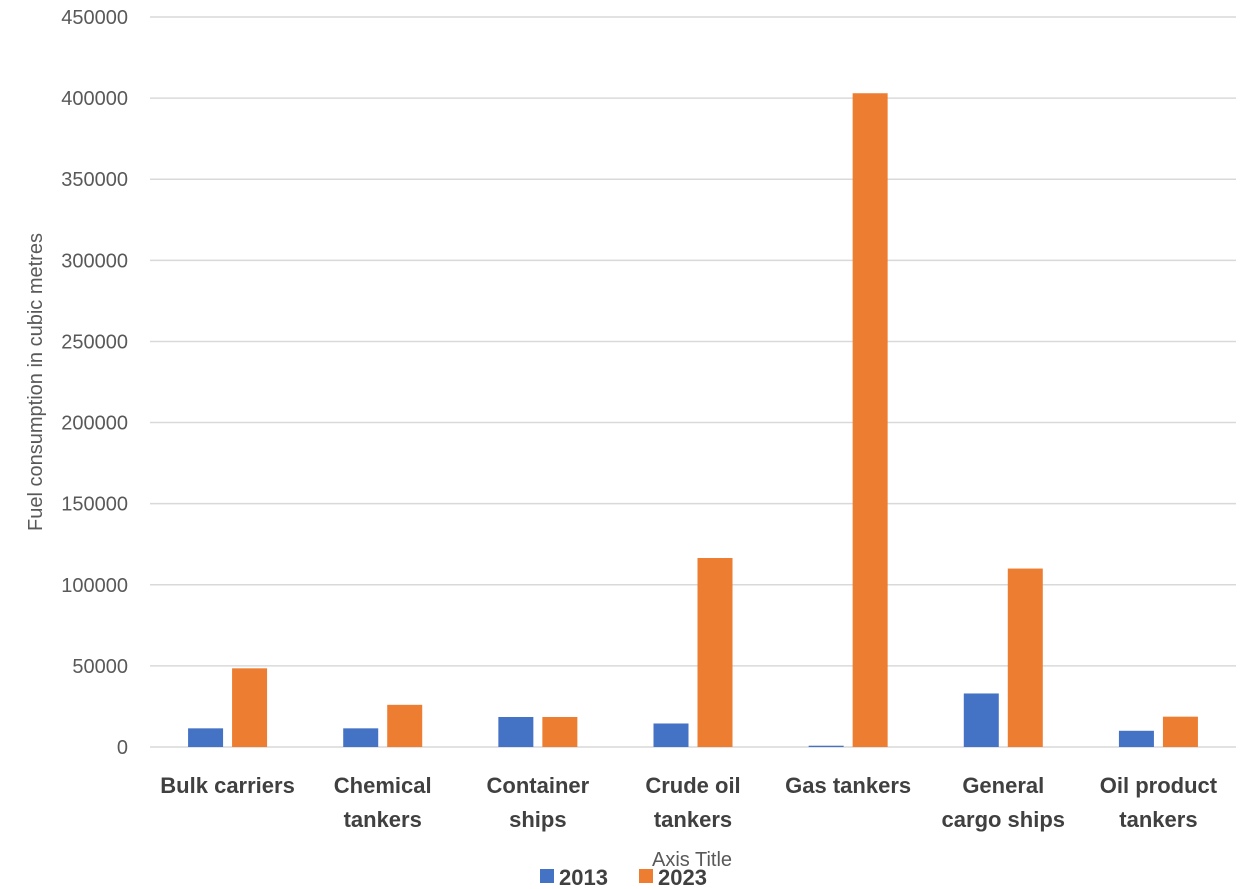 Image resolution: width=1248 pixels, height=889 pixels. What do you see at coordinates (538, 785) in the screenshot?
I see `x-category-label: Container` at bounding box center [538, 785].